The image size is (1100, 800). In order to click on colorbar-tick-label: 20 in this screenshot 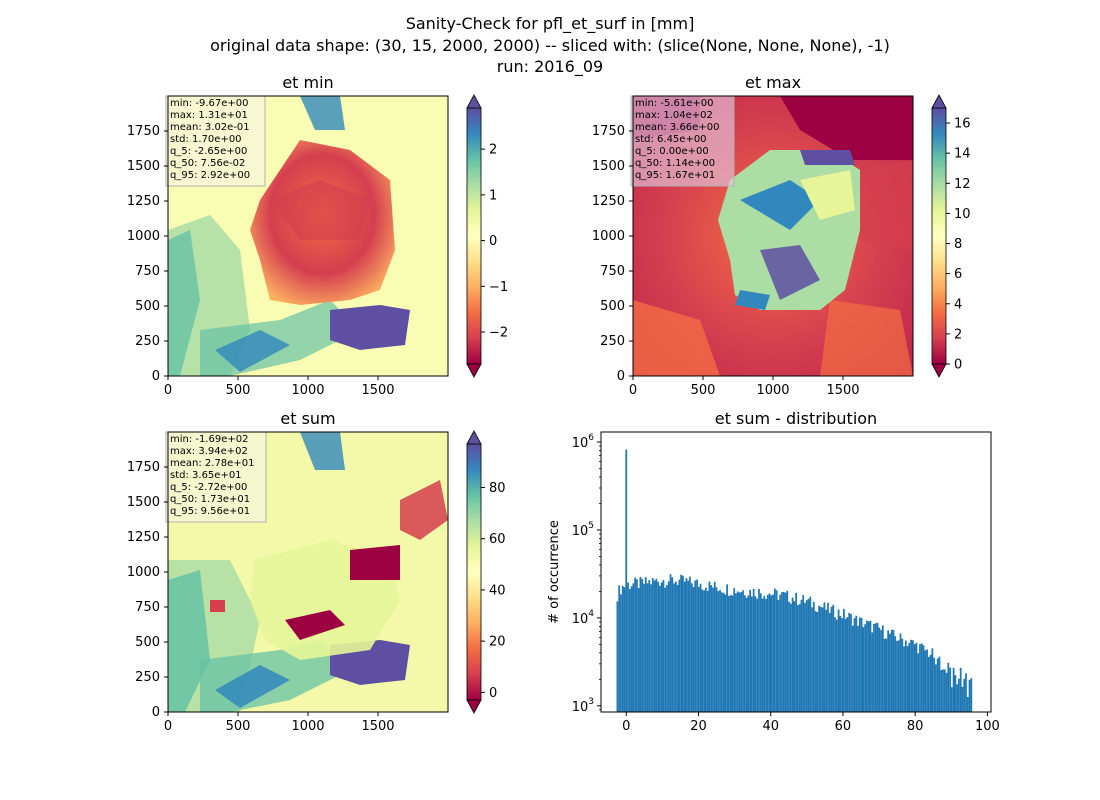, I will do `click(497, 642)`.